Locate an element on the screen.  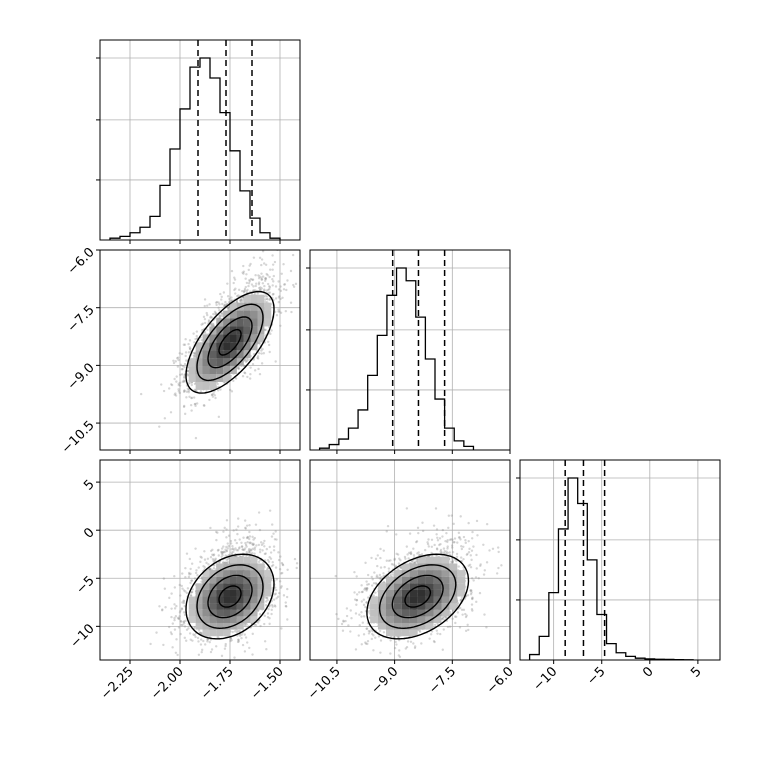
axes-frame is located at coordinates (200, 560).